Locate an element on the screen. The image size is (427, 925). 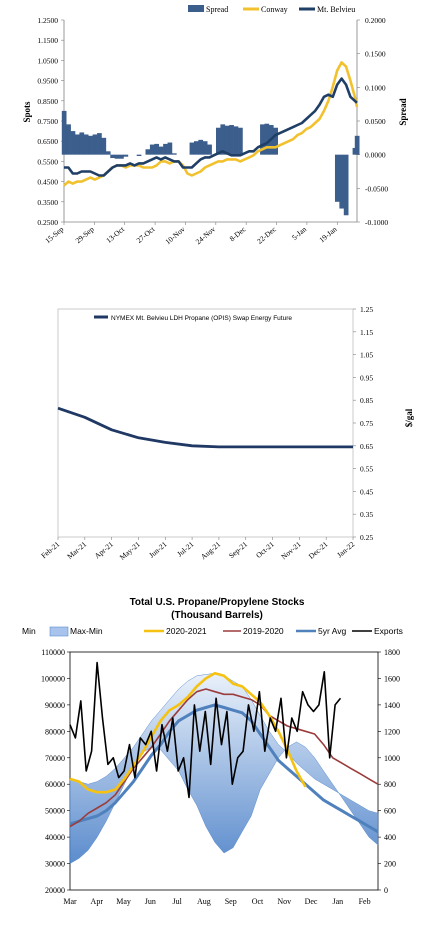
chart2-ytick-label: 0.85 is located at coordinates (366, 400).